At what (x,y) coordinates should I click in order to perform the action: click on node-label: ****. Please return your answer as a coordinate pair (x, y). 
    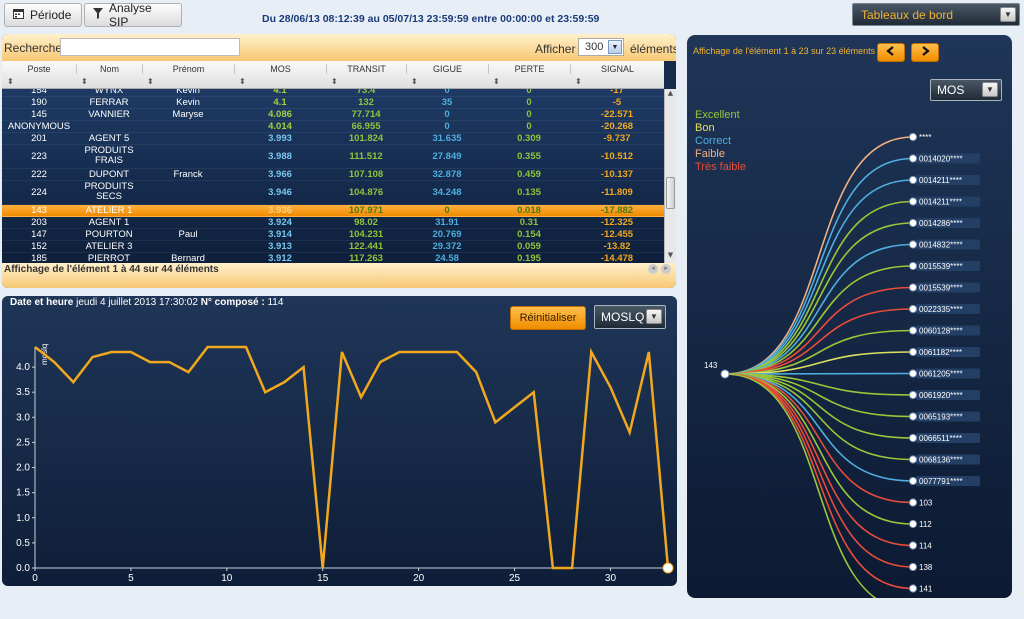
    Looking at the image, I should click on (925, 137).